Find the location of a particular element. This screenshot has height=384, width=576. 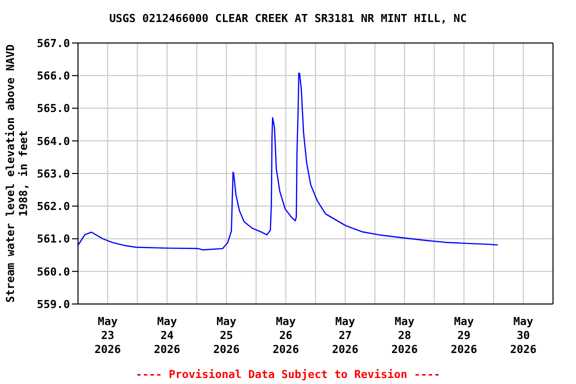

y-axis-title: Stream water level elevation above NAVD 1988, in feet is located at coordinates (17, 173).